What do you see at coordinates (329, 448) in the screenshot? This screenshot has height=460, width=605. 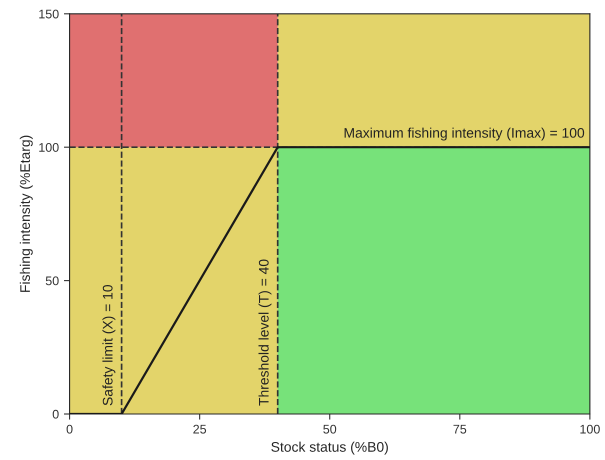 I see `x-axis-title: Stock status (%B0)` at bounding box center [329, 448].